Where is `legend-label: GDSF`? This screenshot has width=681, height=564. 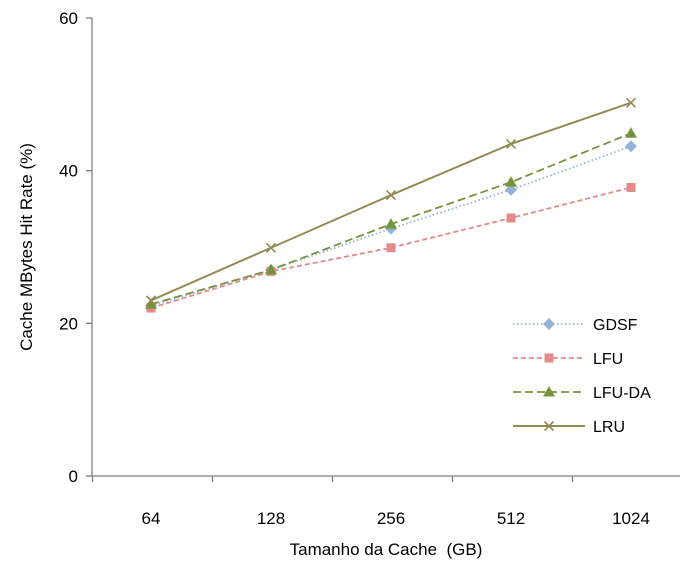
legend-label: GDSF is located at coordinates (615, 325).